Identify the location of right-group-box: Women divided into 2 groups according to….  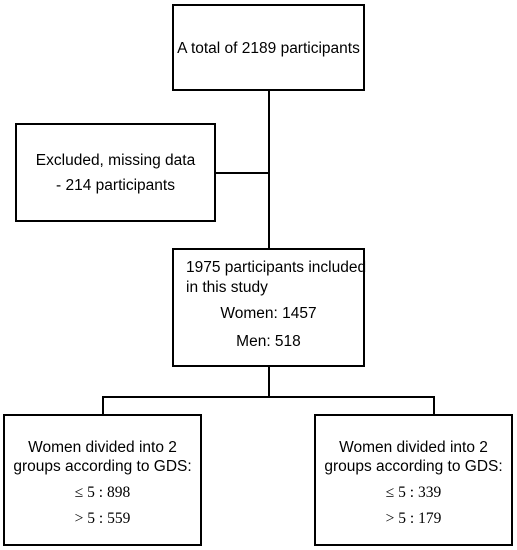
(413, 480).